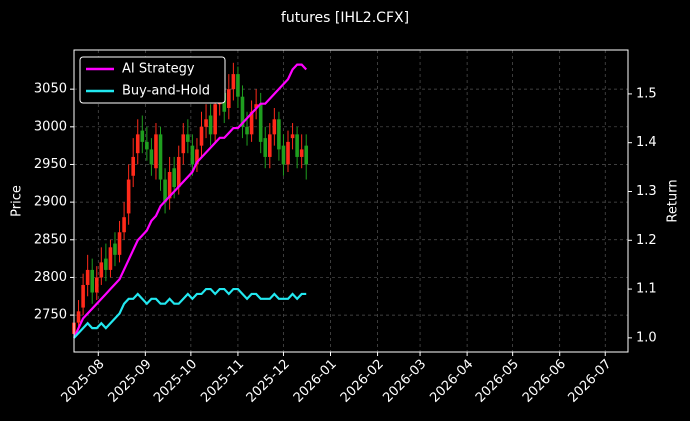 This screenshot has width=690, height=421. I want to click on y-tick-label: 2900, so click(50, 202).